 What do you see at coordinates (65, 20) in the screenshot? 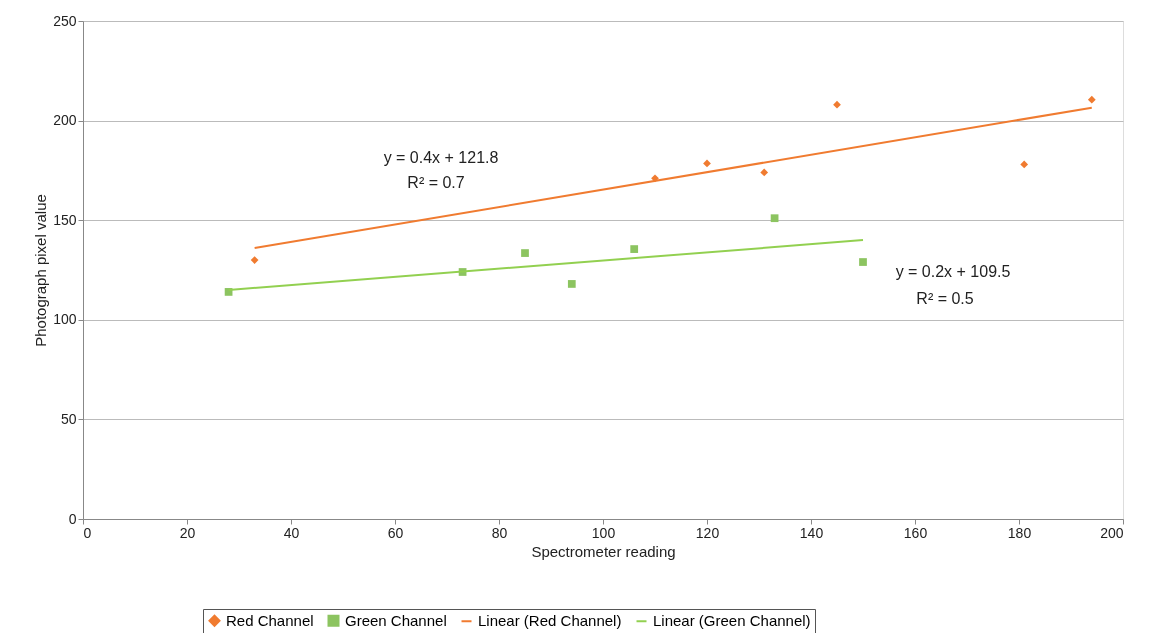
I see `y-tick-label: 250` at bounding box center [65, 20].